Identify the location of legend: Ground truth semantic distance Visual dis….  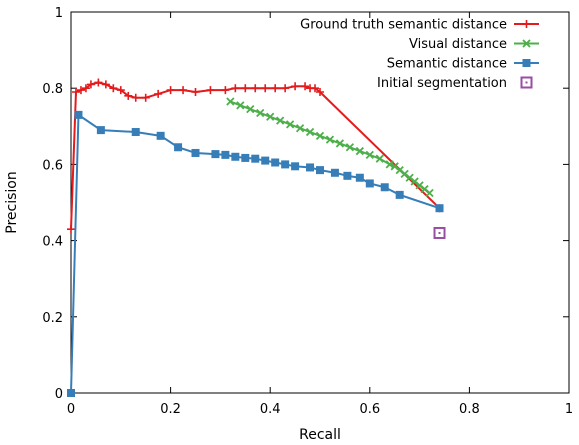
(419, 54).